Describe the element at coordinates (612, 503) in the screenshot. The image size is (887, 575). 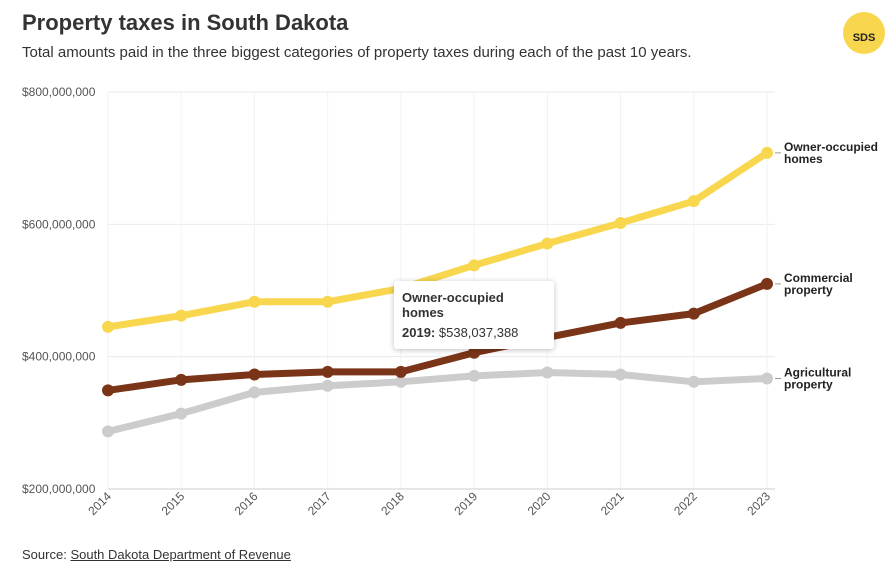
I see `x-tick-label: 2021` at that location.